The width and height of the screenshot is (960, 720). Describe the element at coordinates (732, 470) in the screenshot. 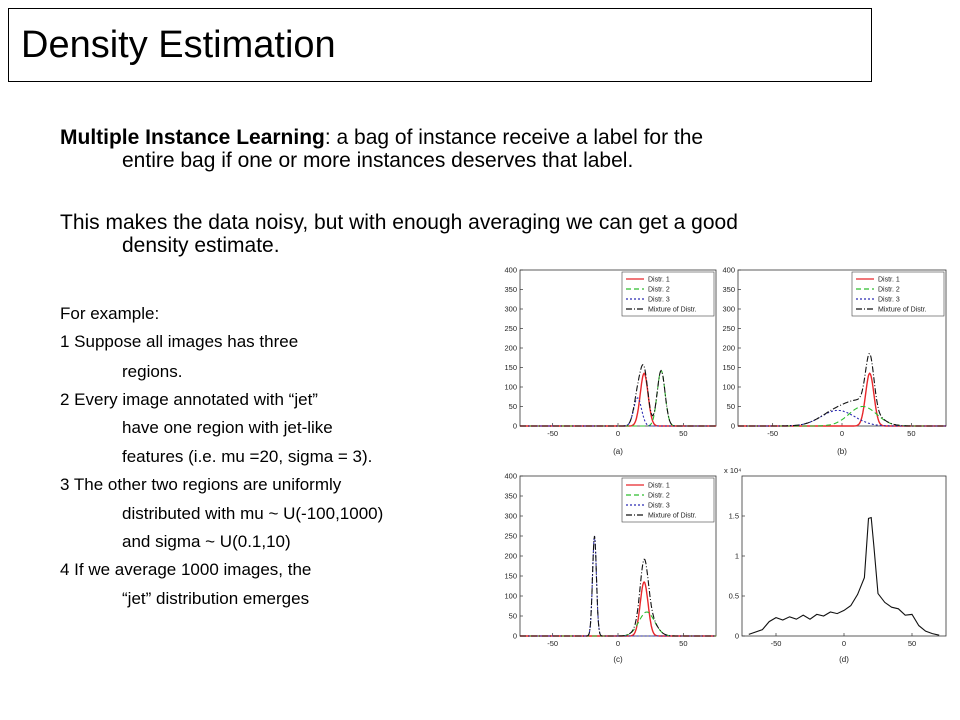

I see `y-exponent-label: x 10⁴` at that location.